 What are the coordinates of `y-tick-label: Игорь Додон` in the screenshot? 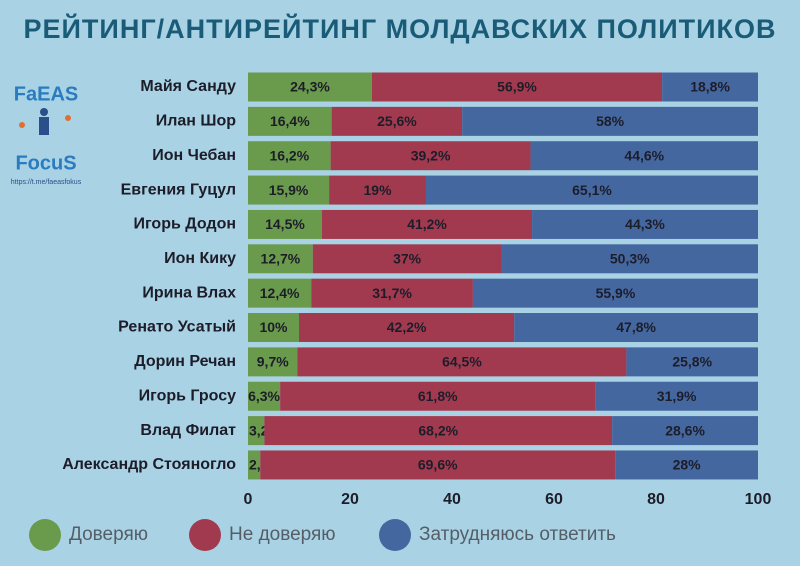 It's located at (184, 224).